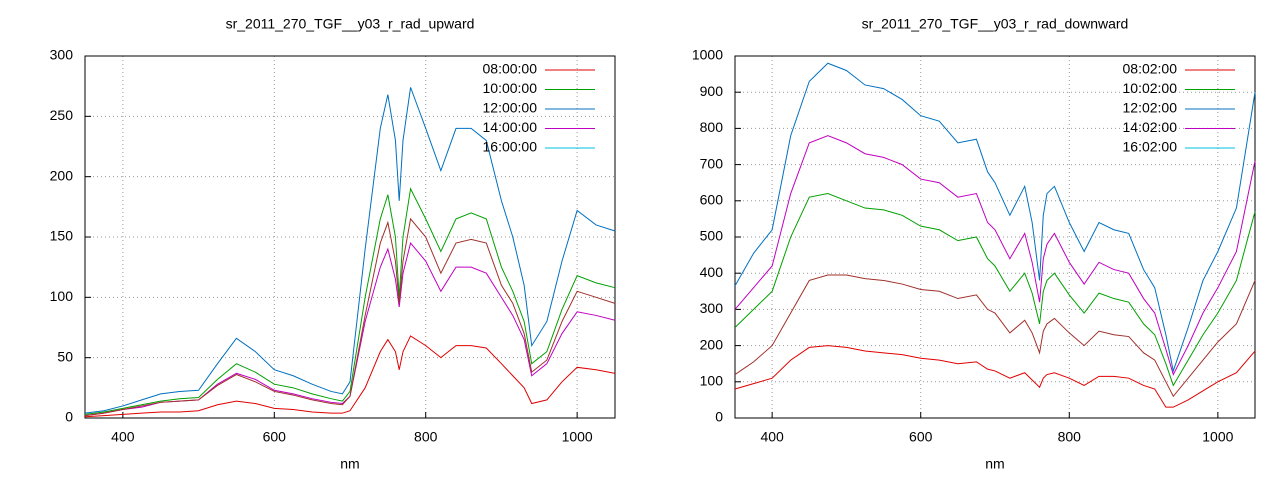 This screenshot has height=480, width=1280. What do you see at coordinates (1150, 147) in the screenshot?
I see `legend-label: 16:02:00` at bounding box center [1150, 147].